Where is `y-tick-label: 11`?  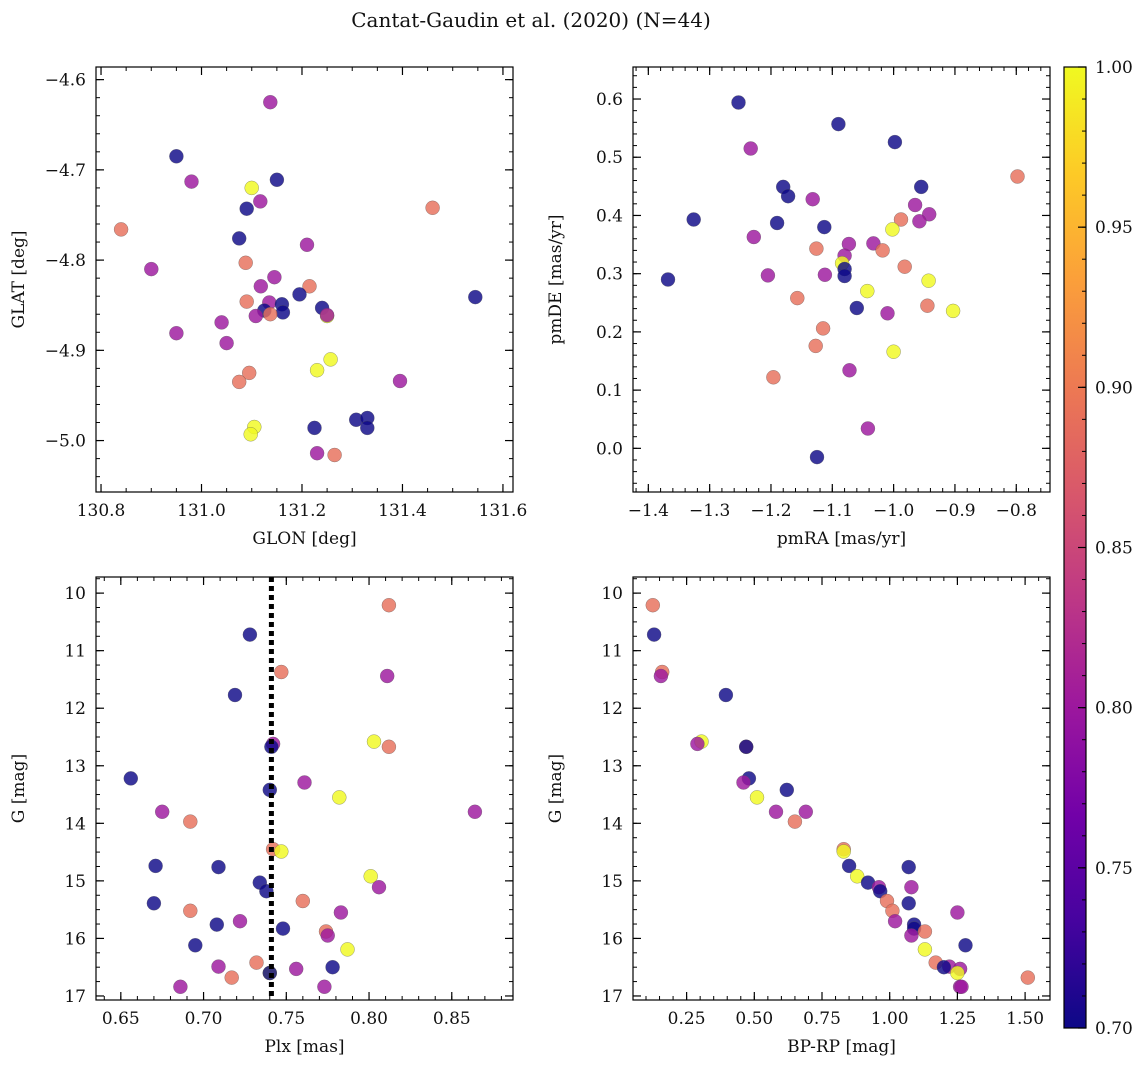
y-tick-label: 11 is located at coordinates (612, 652).